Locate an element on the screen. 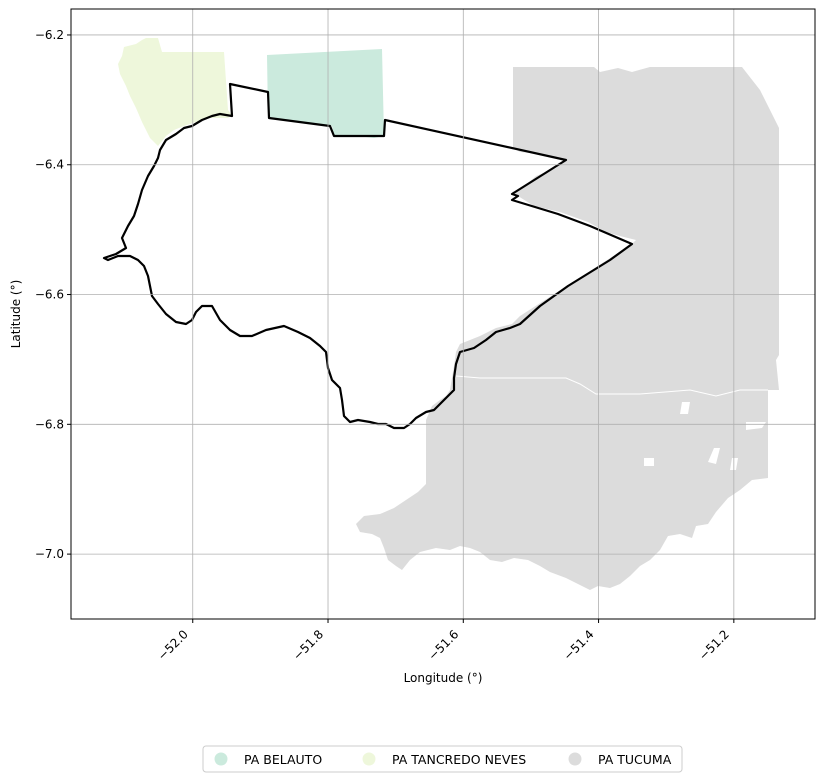 The height and width of the screenshot is (781, 824). x-tick-label: −51.4 is located at coordinates (579, 645).